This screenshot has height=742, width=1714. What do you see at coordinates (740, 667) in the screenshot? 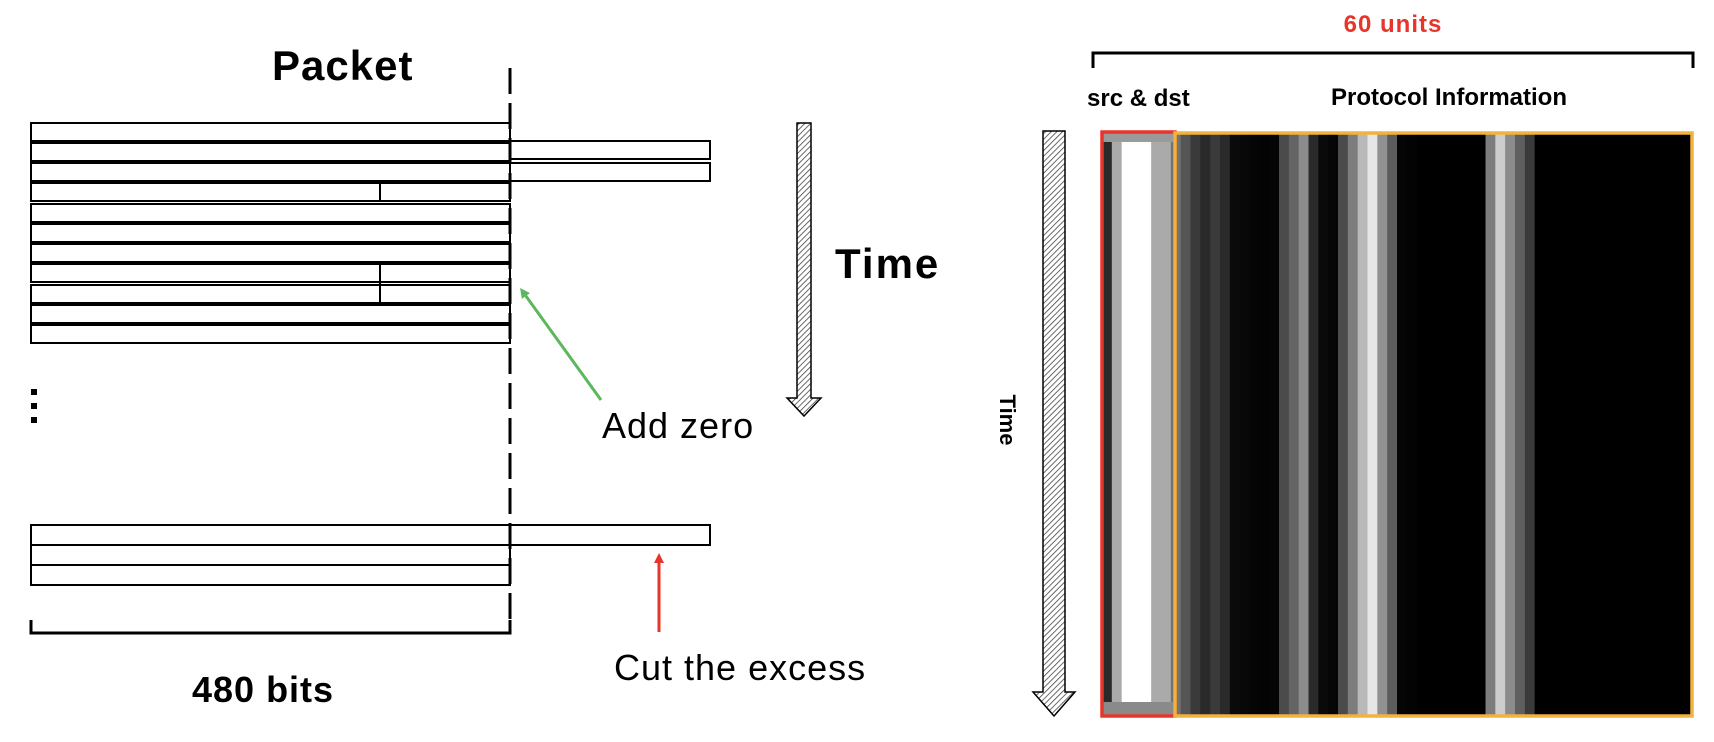
I see `cut-excess-label: Cut the excess` at bounding box center [740, 667].